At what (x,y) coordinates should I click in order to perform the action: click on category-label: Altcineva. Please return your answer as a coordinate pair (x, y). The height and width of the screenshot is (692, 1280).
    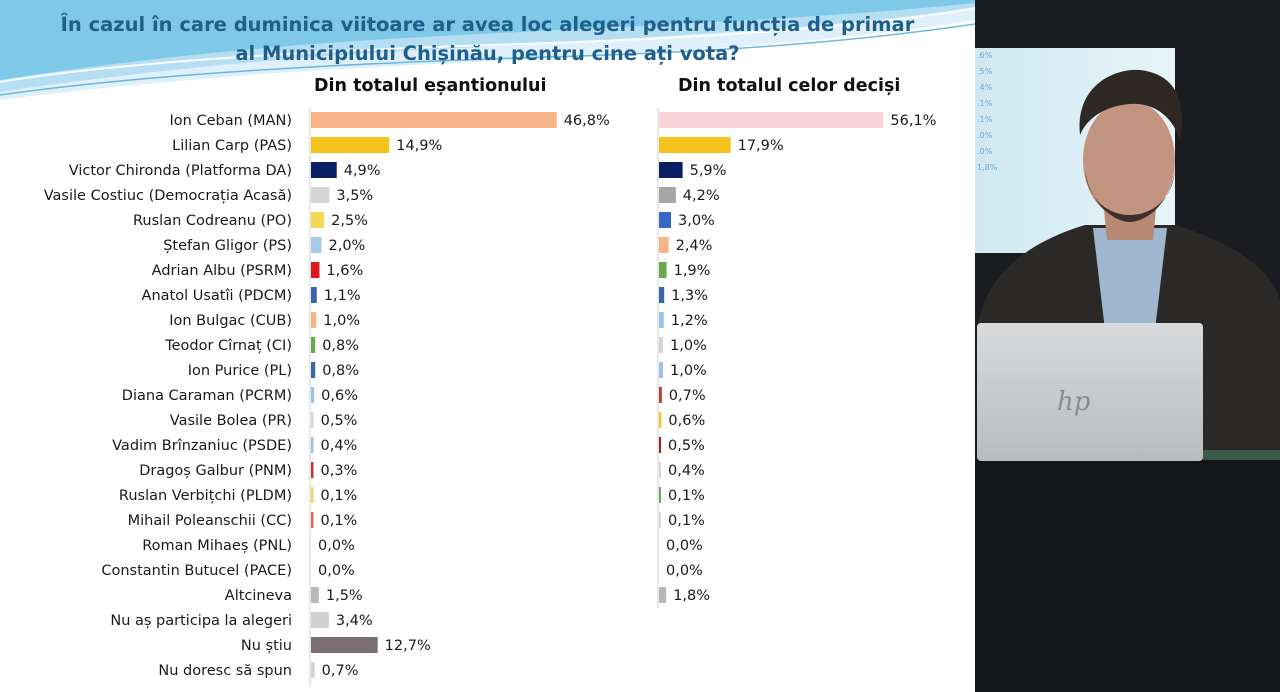
    Looking at the image, I should click on (258, 596).